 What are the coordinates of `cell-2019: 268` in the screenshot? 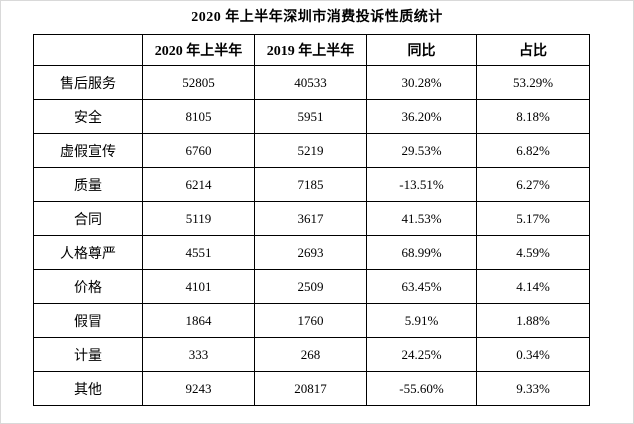 It's located at (310, 354).